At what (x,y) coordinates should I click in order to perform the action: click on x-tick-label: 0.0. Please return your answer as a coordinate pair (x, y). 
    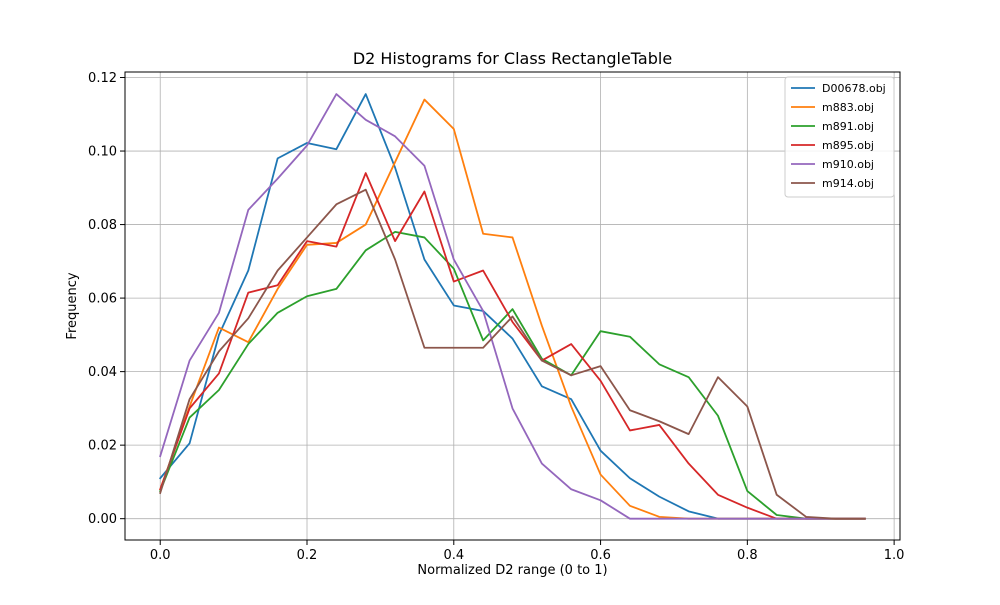
    Looking at the image, I should click on (160, 555).